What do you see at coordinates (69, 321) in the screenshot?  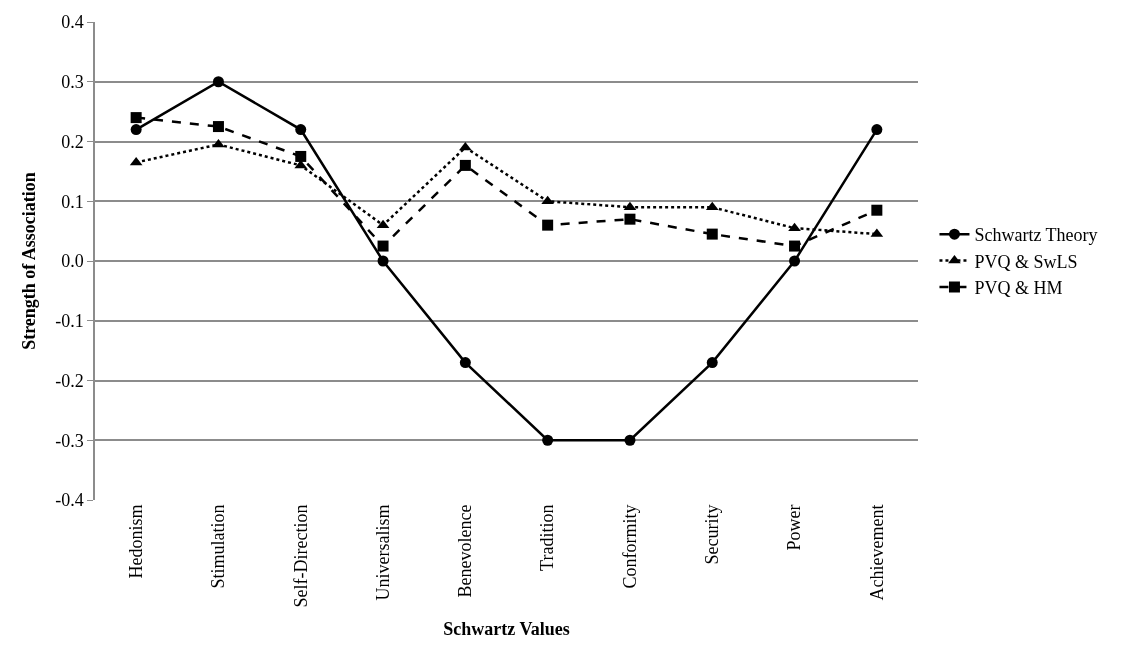 I see `y-tick-label: -0.1` at bounding box center [69, 321].